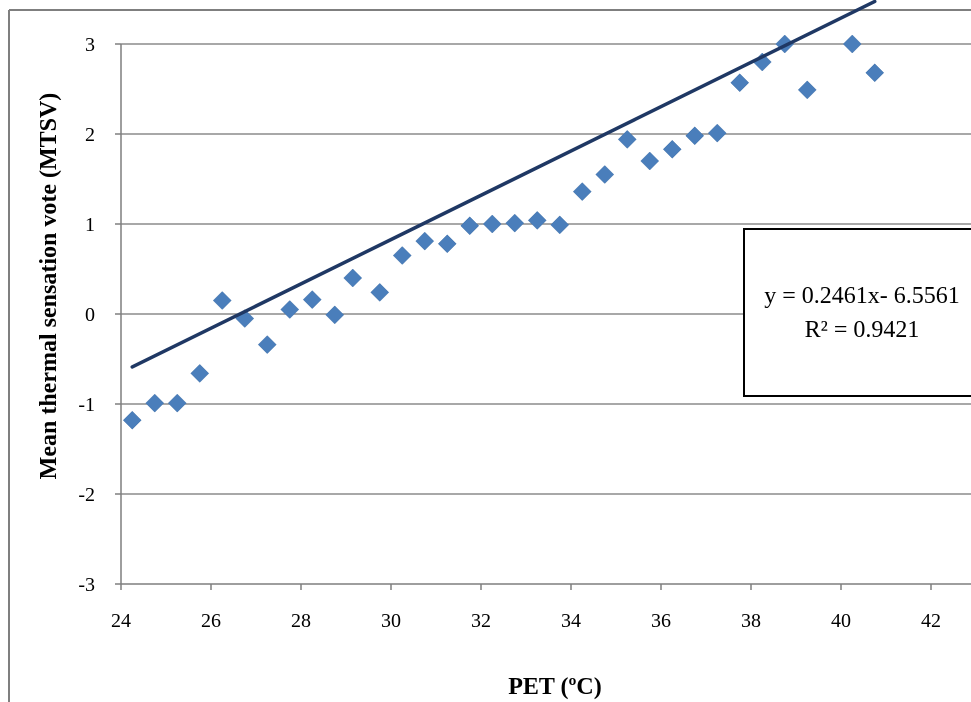 The width and height of the screenshot is (971, 702). I want to click on y-tick-label: 1, so click(90, 225).